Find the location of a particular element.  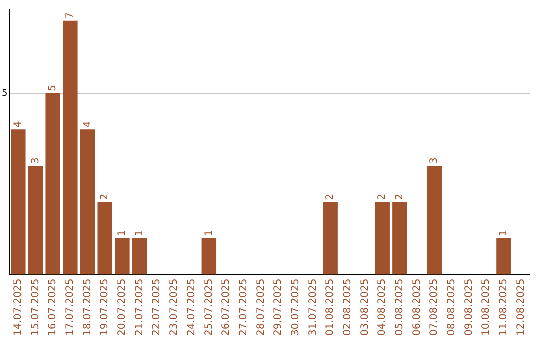

x-tick-label: 03.08.2025 is located at coordinates (365, 307).